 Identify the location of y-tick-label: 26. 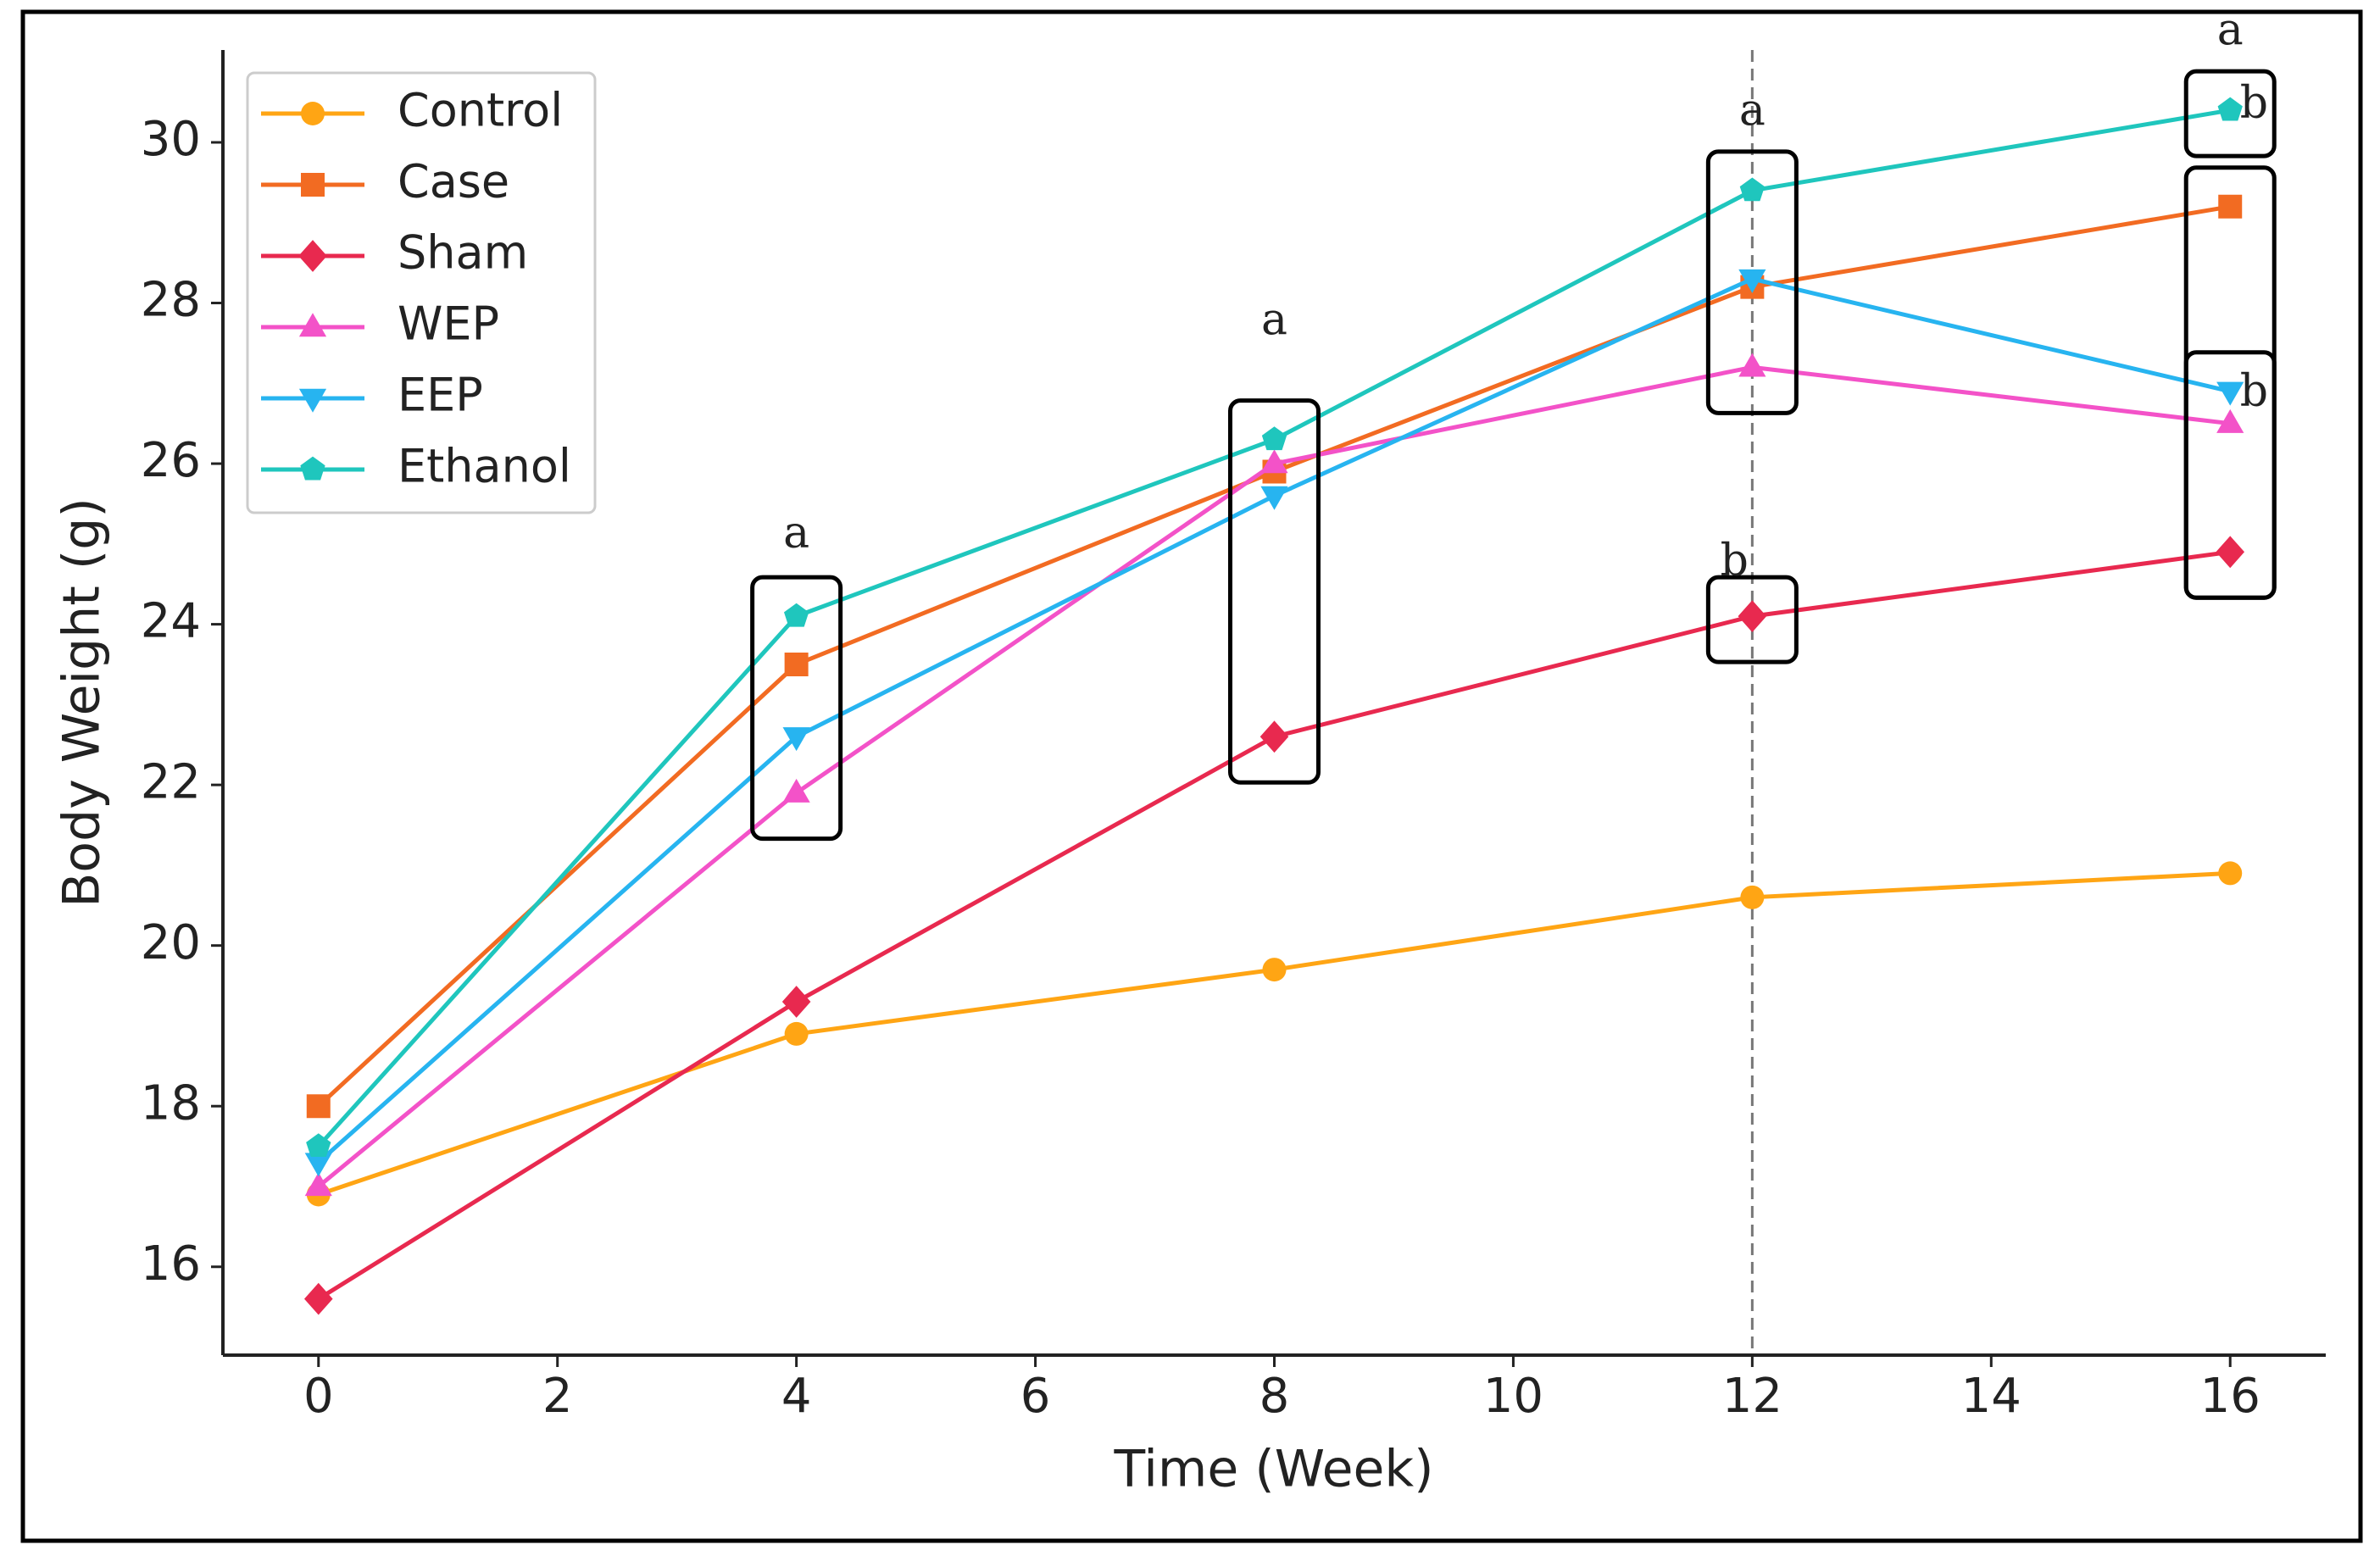
(171, 460).